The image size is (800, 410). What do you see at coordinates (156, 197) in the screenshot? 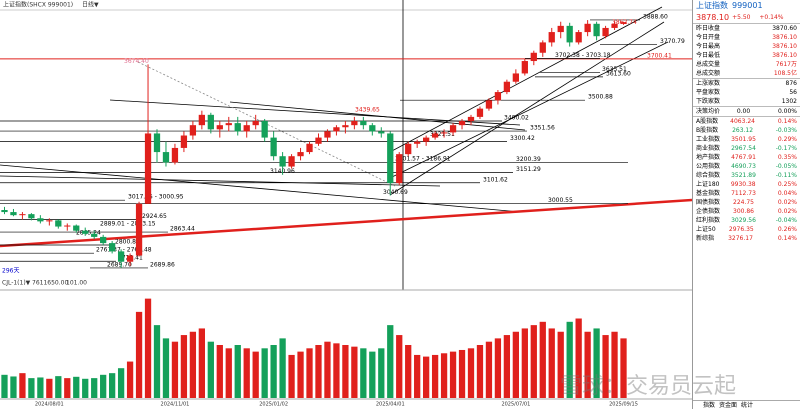
I see `level-label: 3017.45 - 3000.95` at bounding box center [156, 197].